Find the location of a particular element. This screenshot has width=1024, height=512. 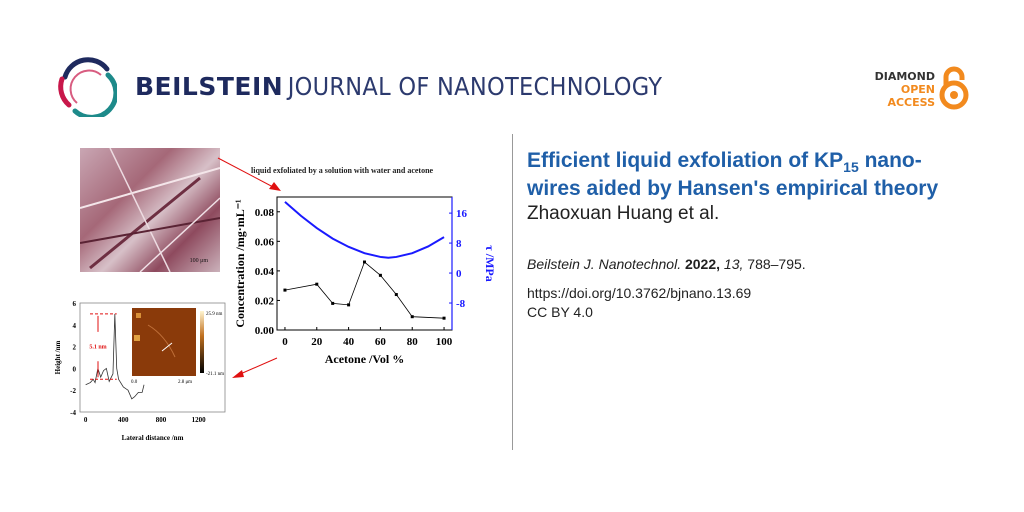

citation-volume: 13, is located at coordinates (733, 264).